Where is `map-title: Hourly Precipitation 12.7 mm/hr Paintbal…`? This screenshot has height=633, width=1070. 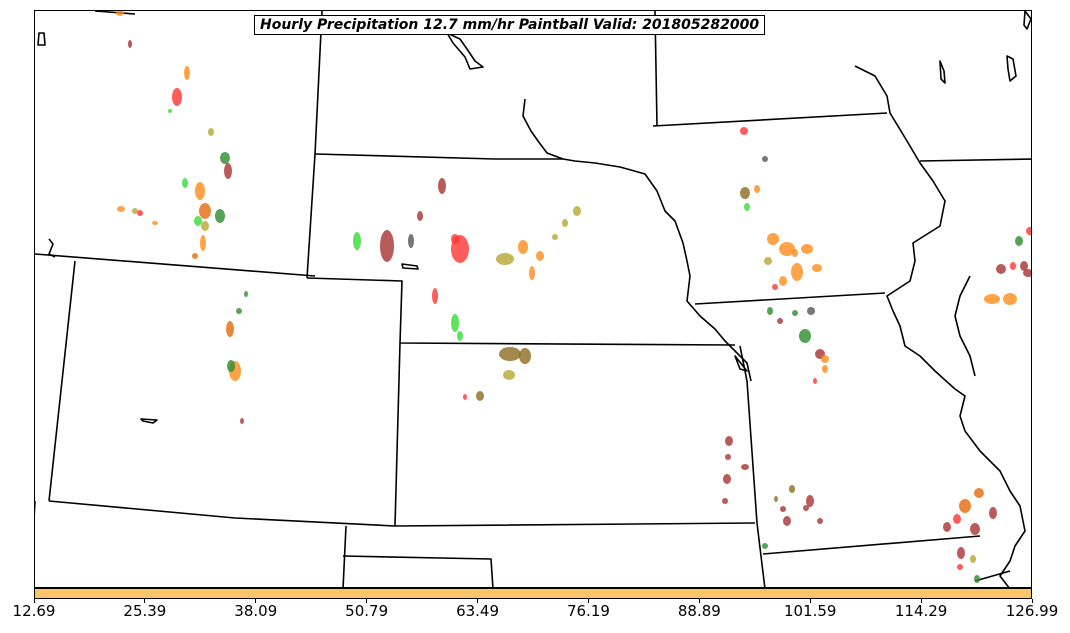 map-title: Hourly Precipitation 12.7 mm/hr Paintbal… is located at coordinates (510, 25).